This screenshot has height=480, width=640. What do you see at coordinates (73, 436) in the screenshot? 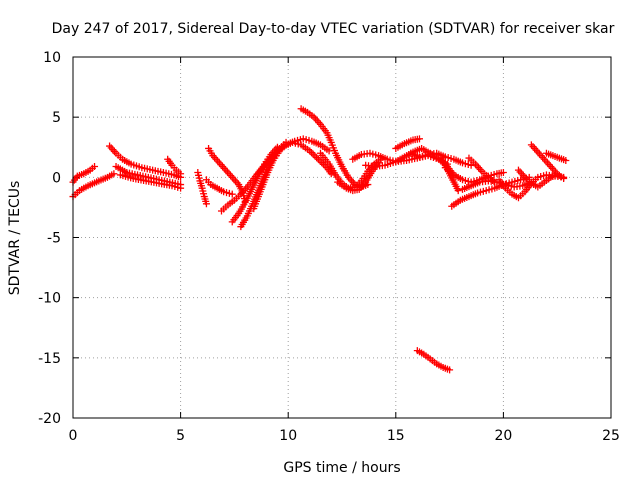
I see `x-tick-label: 0` at bounding box center [73, 436].